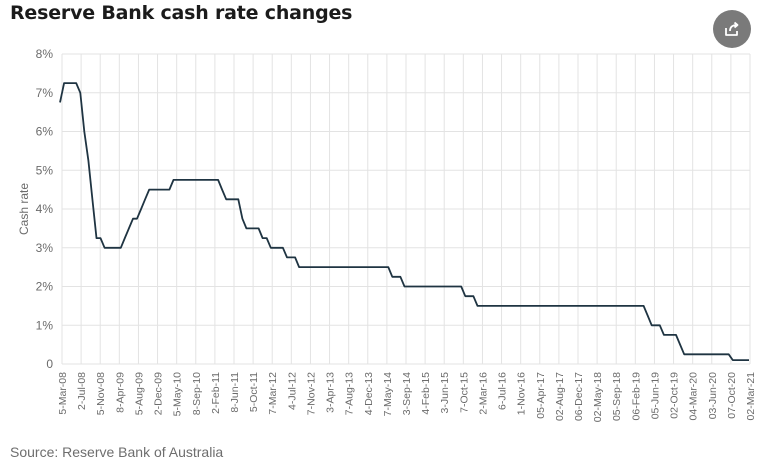 The width and height of the screenshot is (768, 465). I want to click on share-button, so click(732, 29).